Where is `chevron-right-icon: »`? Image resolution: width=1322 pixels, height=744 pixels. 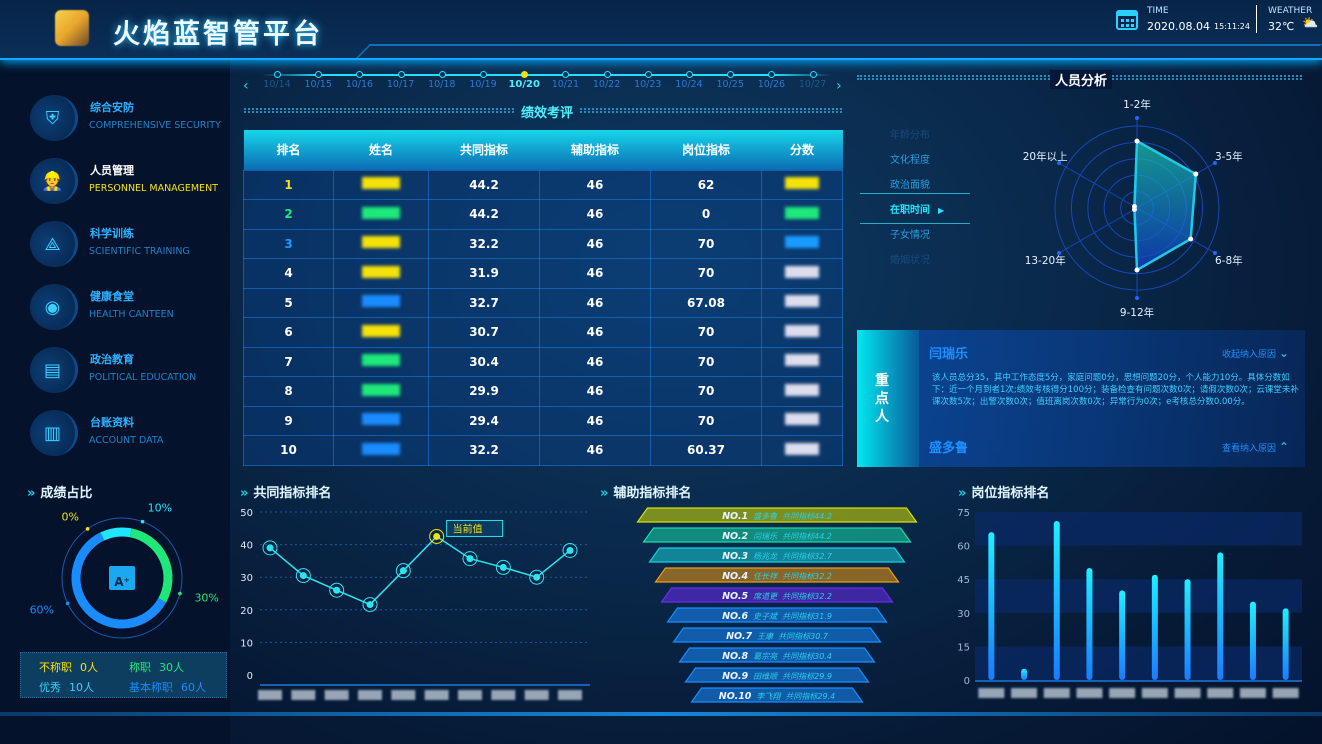 chevron-right-icon: » is located at coordinates (244, 493).